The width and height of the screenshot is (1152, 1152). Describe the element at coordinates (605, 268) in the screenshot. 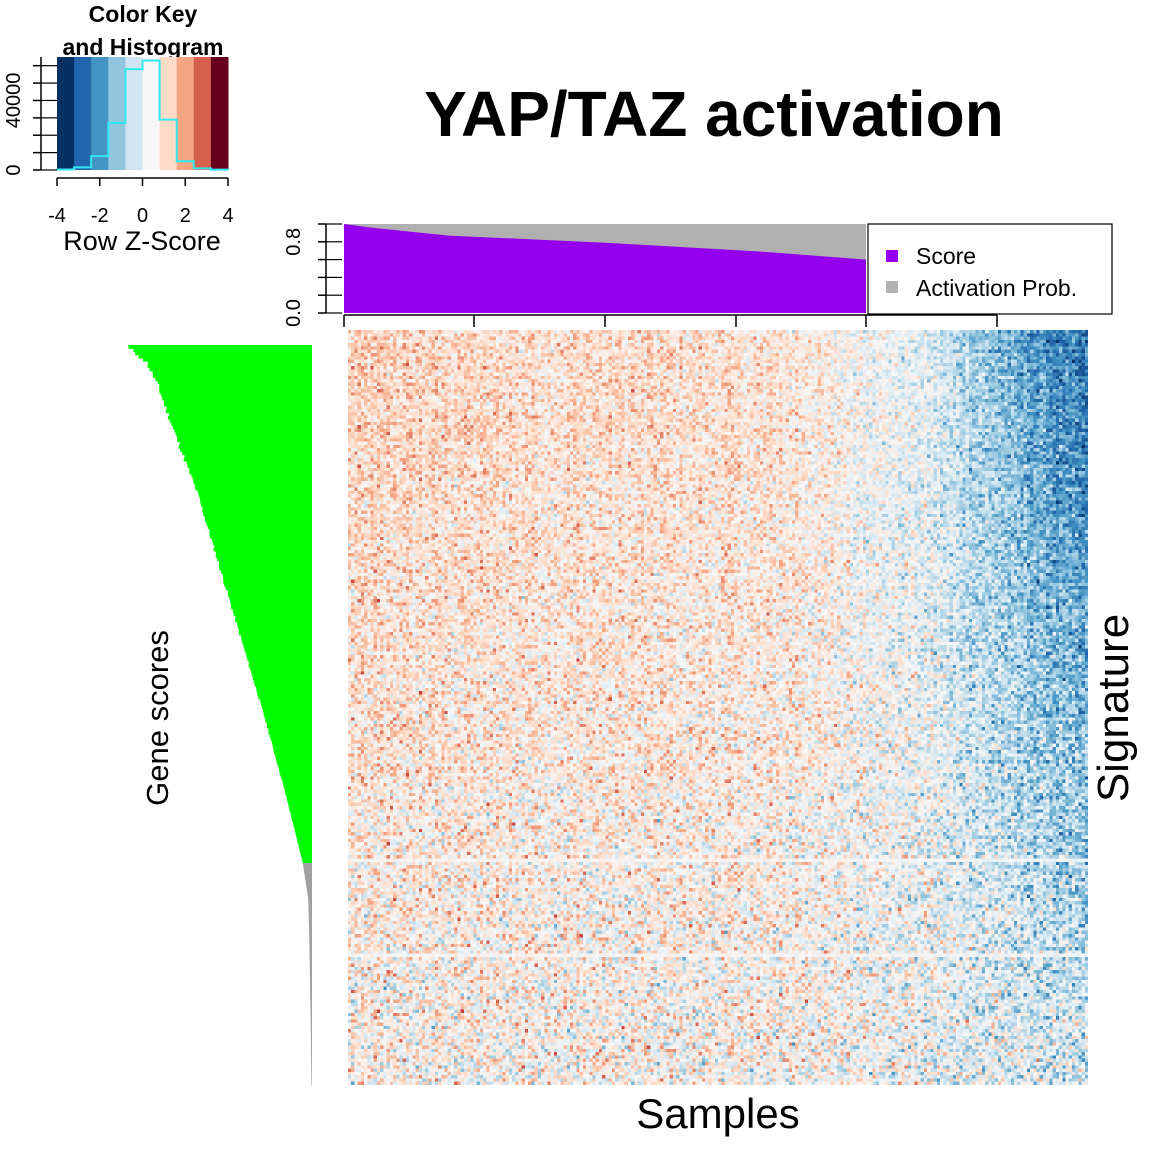

I see `score-area` at that location.